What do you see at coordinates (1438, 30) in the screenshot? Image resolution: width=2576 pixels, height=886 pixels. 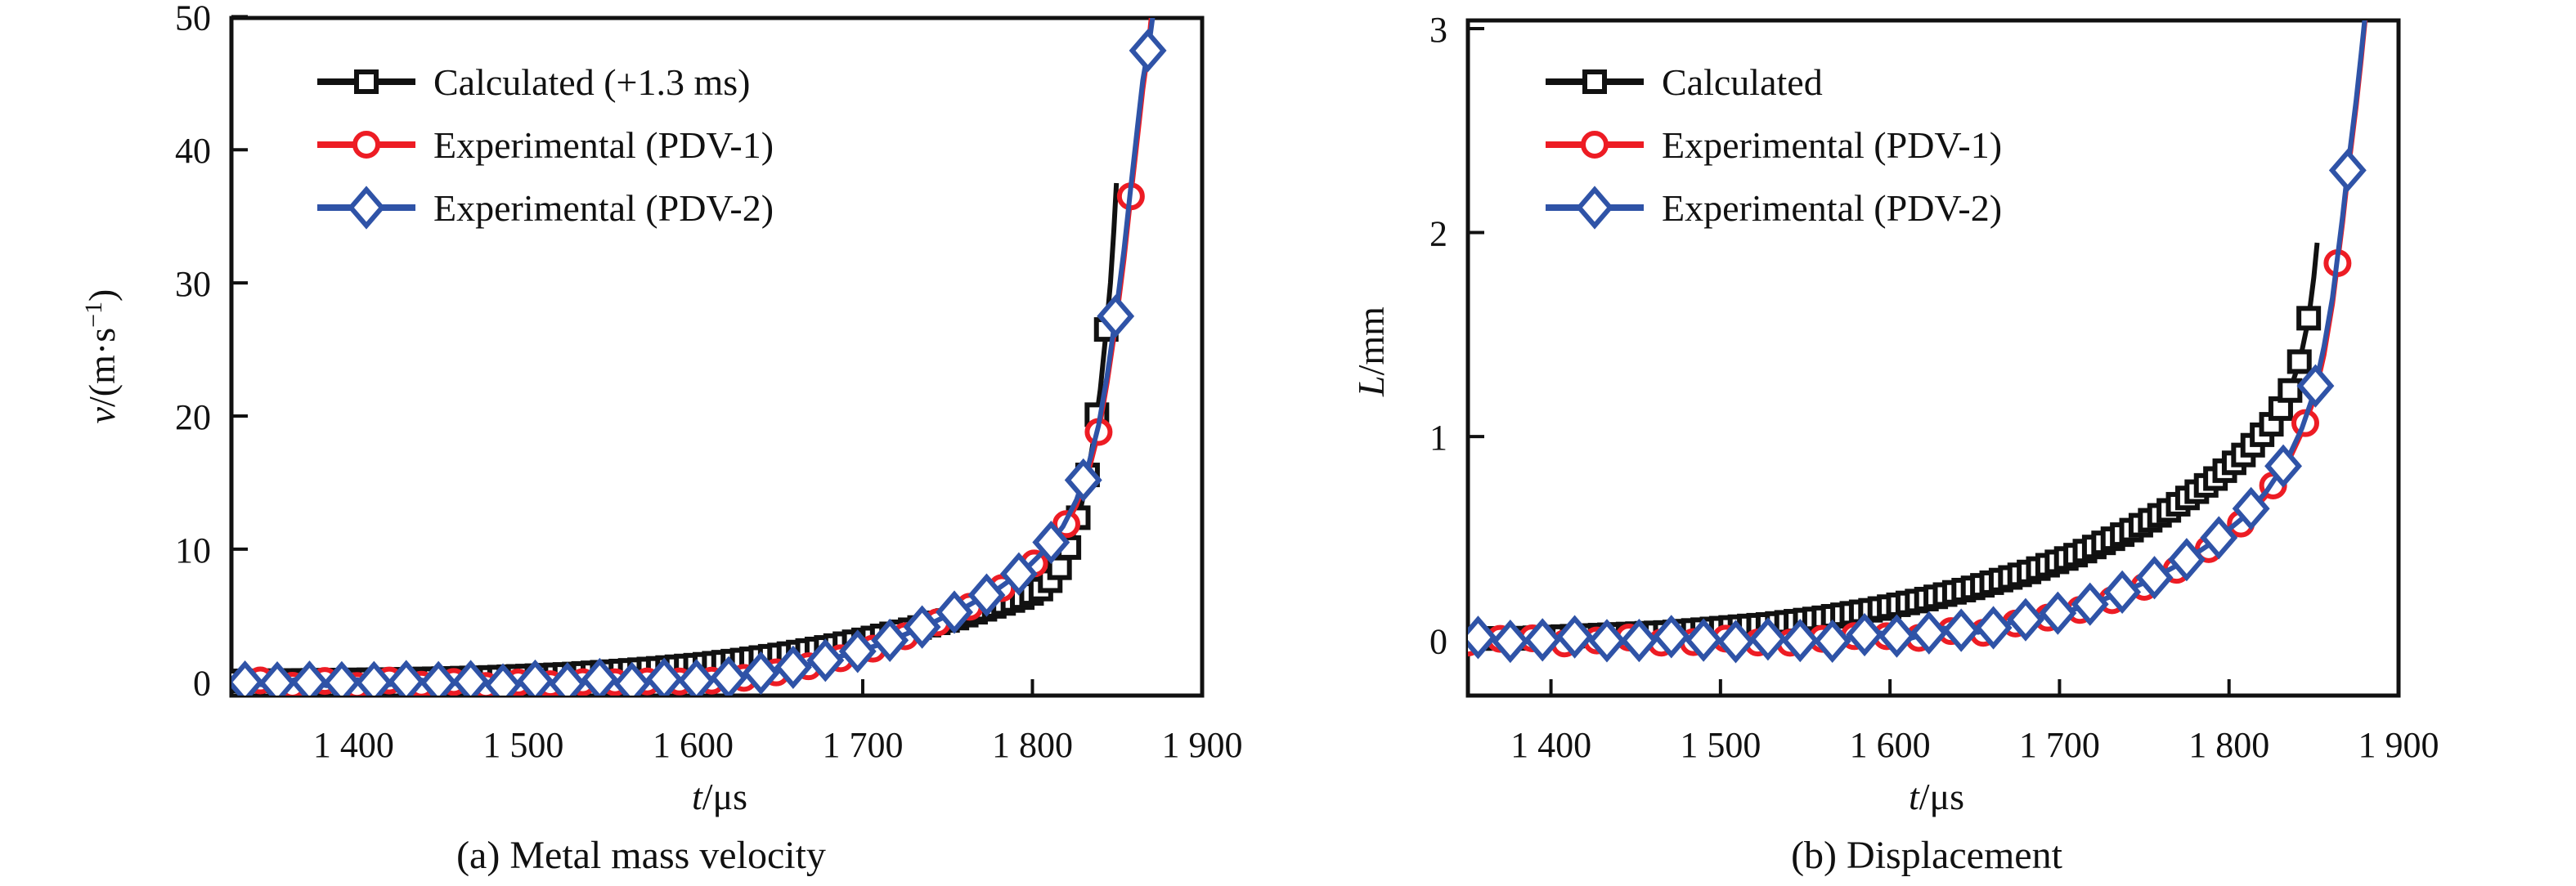 I see `y-tick-label: 3` at bounding box center [1438, 30].